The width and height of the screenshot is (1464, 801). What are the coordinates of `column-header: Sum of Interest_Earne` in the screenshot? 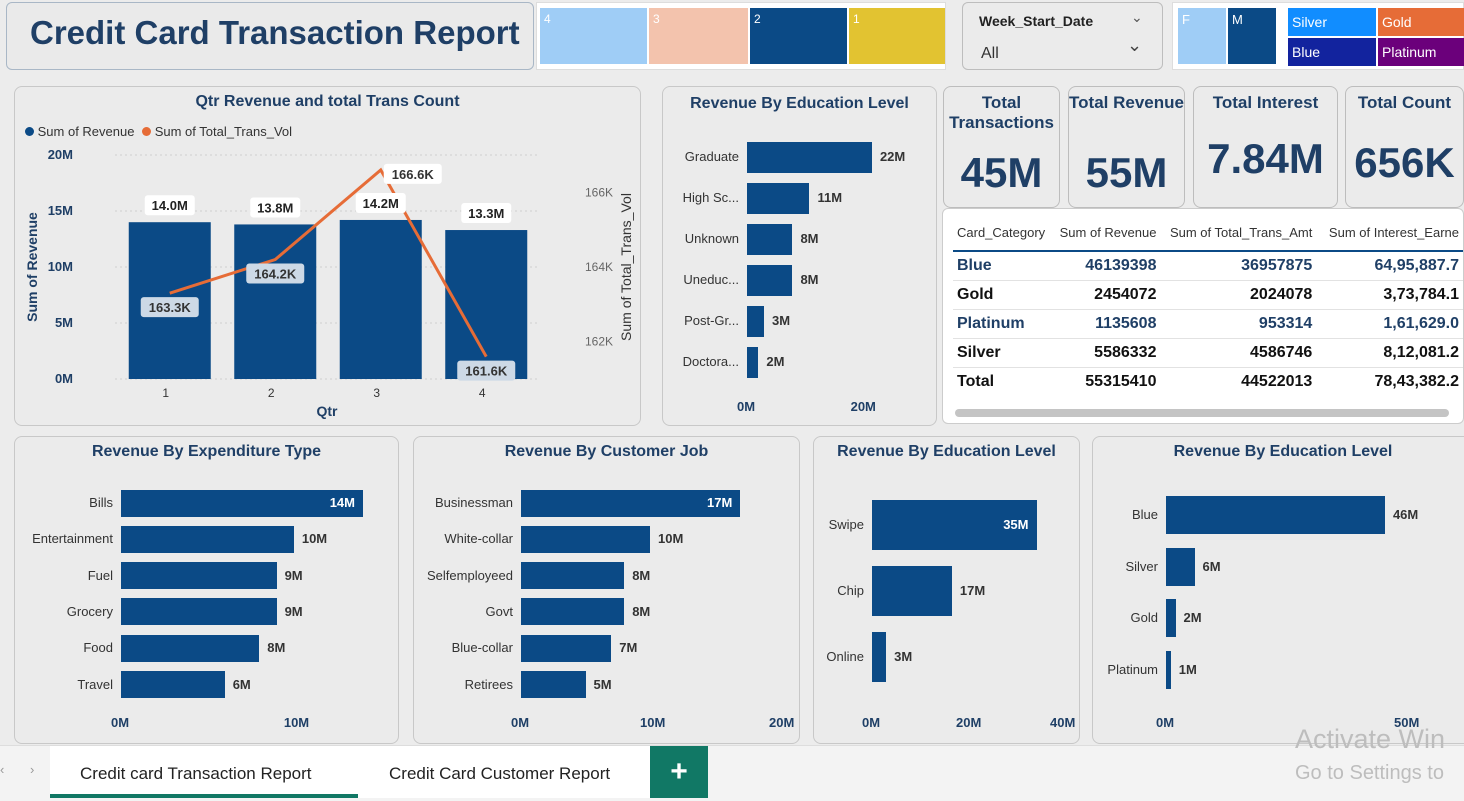 It's located at (1393, 232).